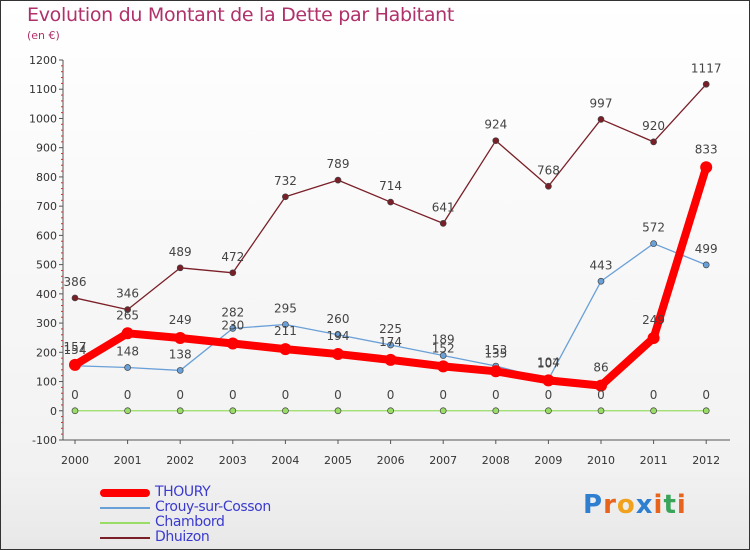  Describe the element at coordinates (180, 354) in the screenshot. I see `data-label: 138` at that location.